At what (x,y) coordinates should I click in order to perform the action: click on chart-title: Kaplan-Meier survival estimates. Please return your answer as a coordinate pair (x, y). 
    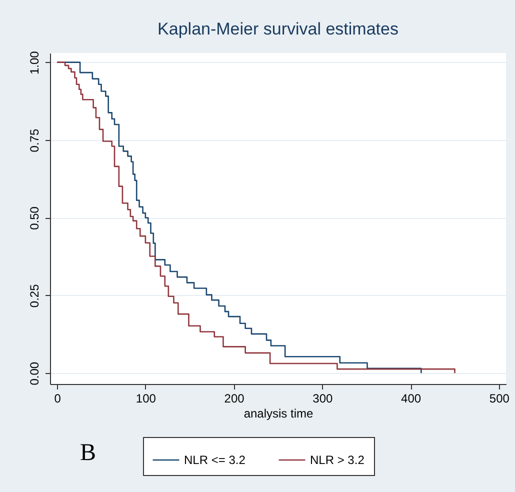
    Looking at the image, I should click on (278, 29).